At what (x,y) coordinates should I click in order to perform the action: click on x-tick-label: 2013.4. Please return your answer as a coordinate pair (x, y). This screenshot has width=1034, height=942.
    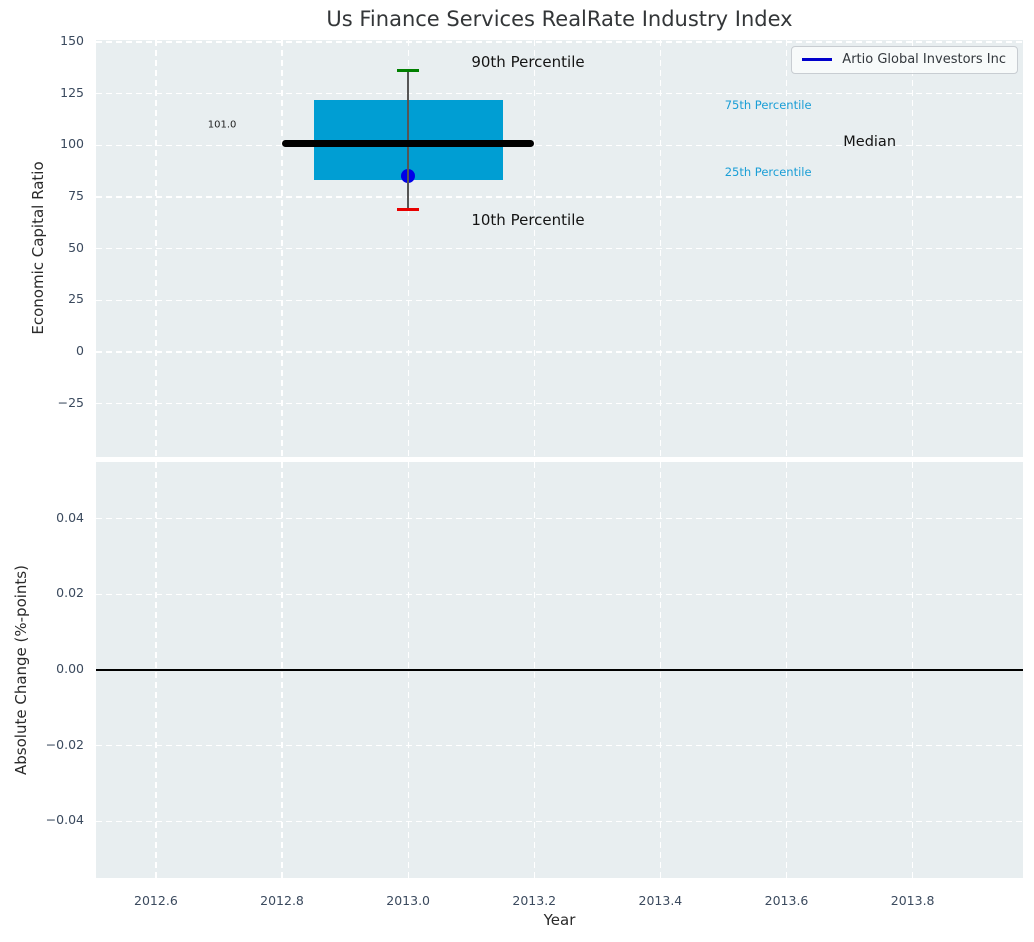
    Looking at the image, I should click on (660, 900).